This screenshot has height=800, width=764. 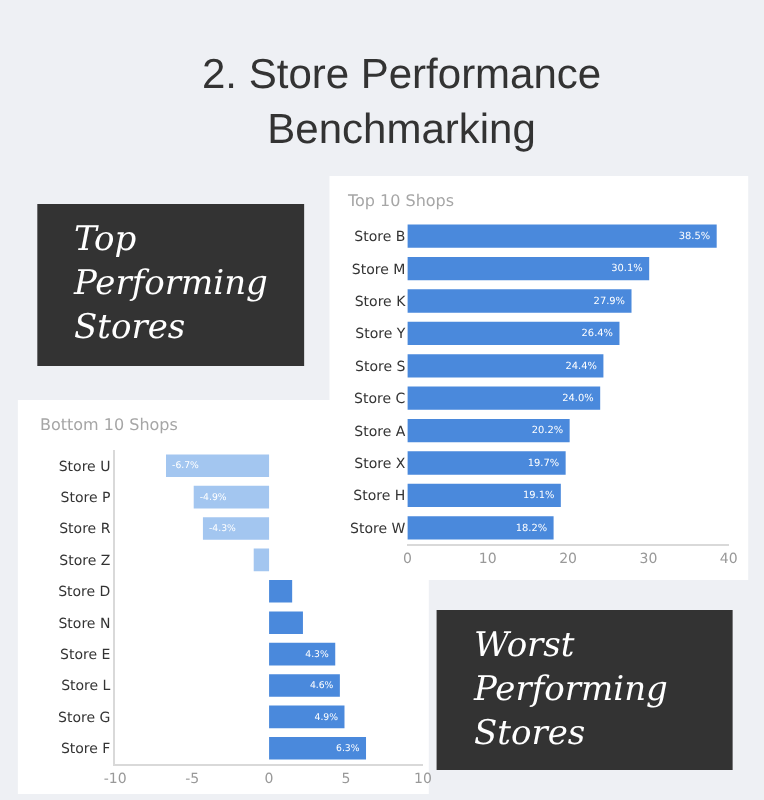 I want to click on text: Top Performing Stores, so click(x=170, y=284).